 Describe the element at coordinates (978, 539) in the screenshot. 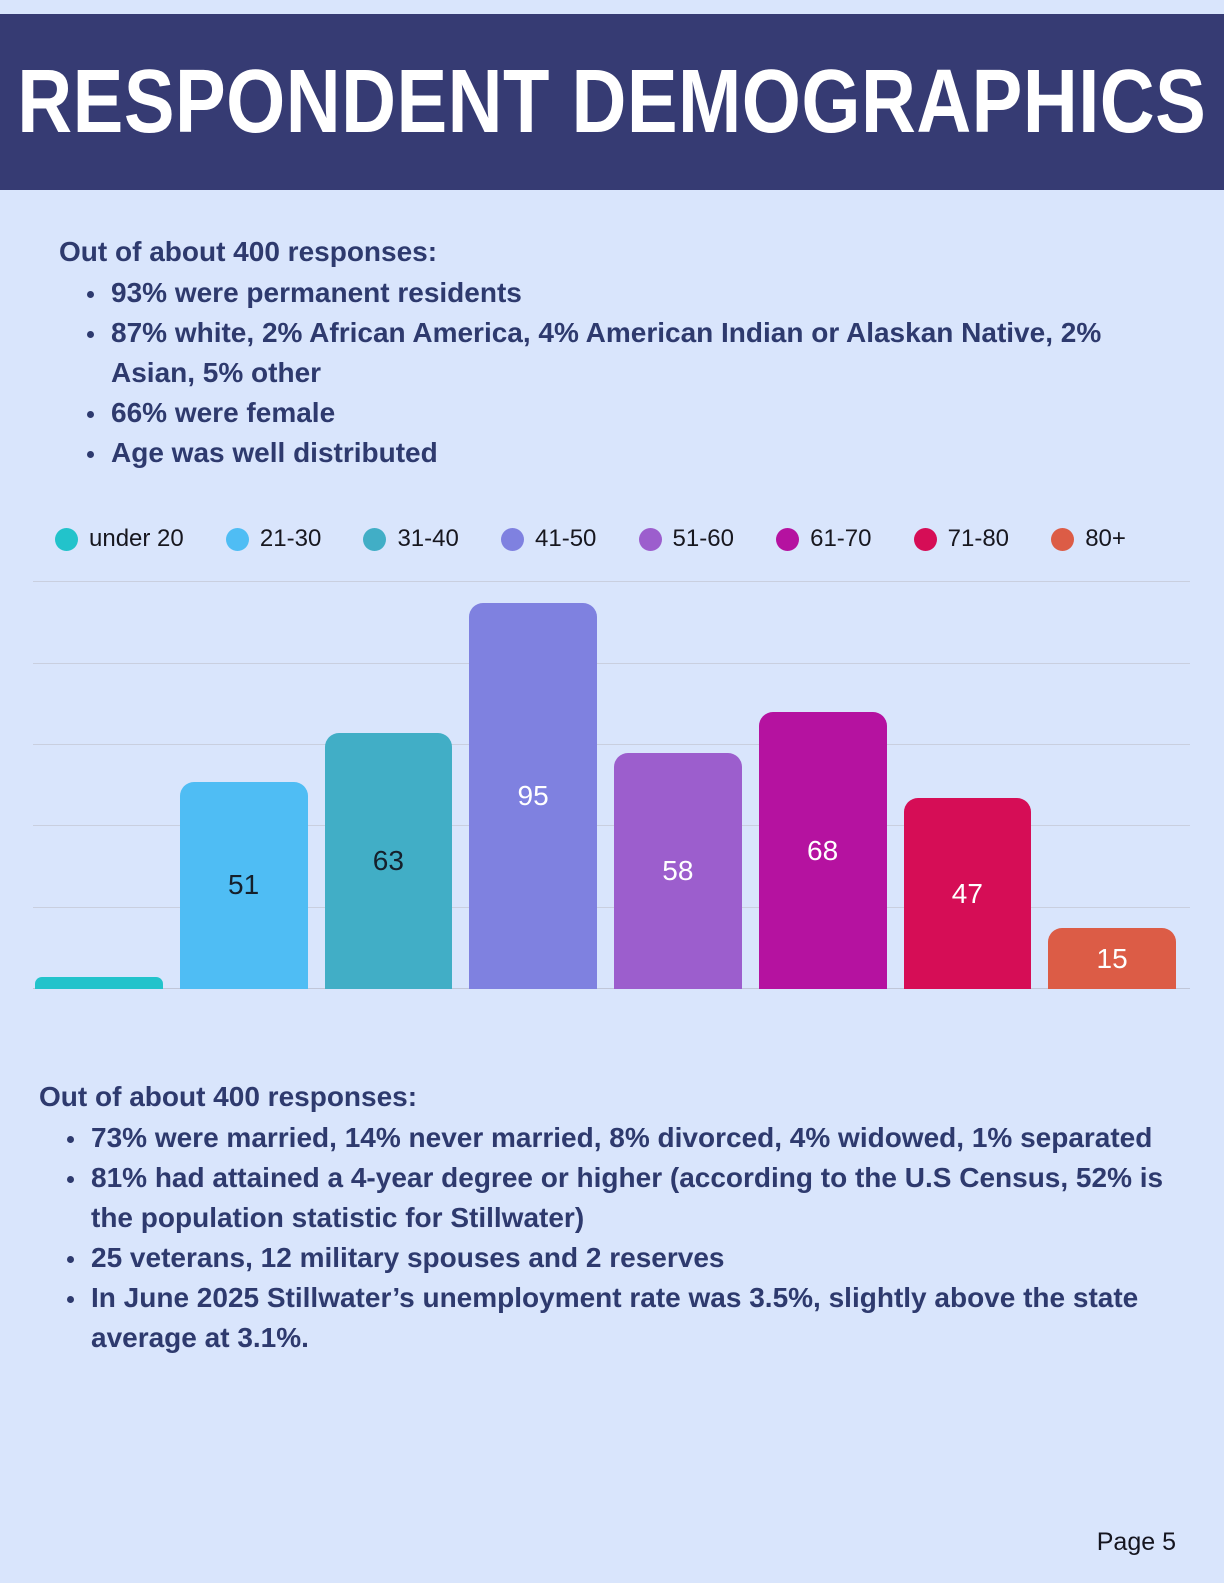

I see `legend-label: 71-80` at that location.